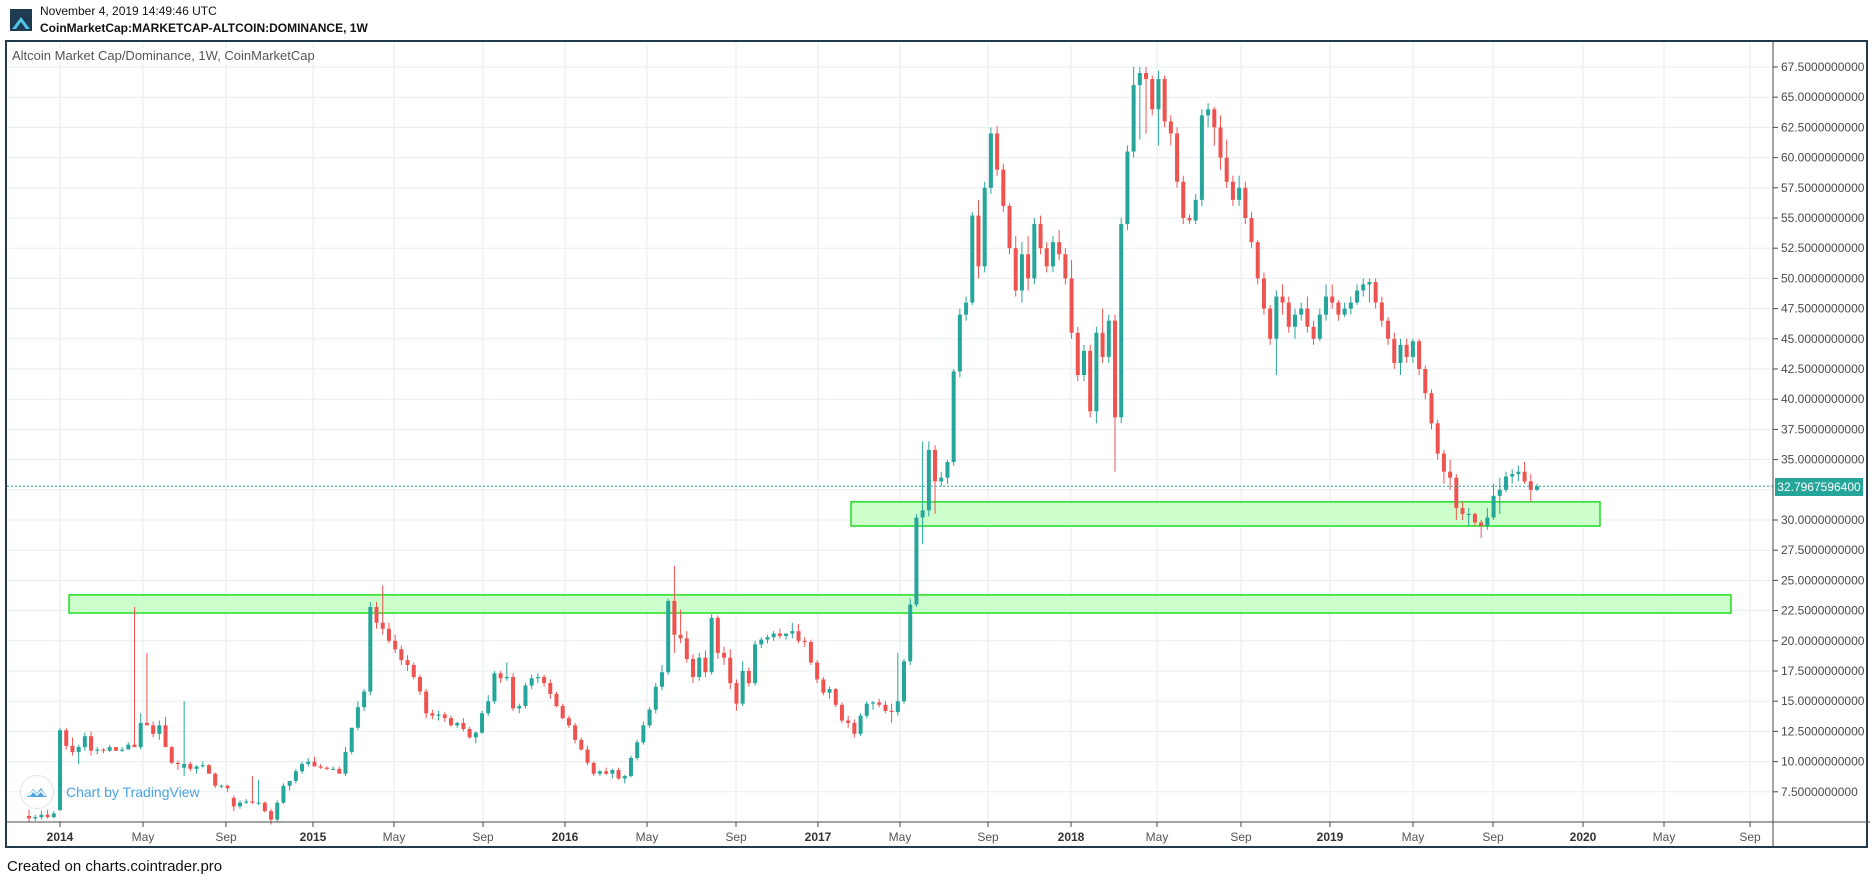  I want to click on svg-text: 35.0000000000, so click(1823, 460).